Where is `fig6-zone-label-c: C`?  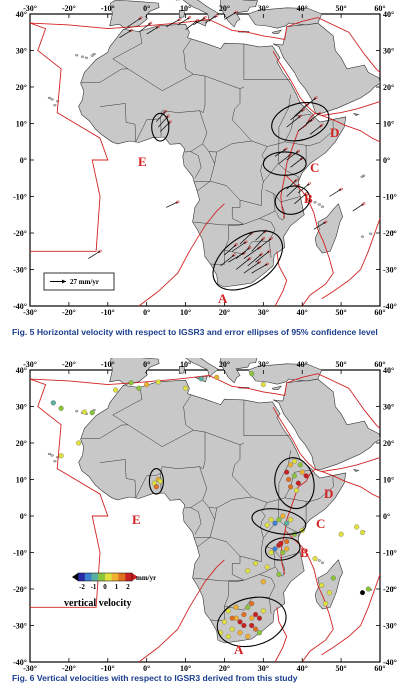 fig6-zone-label-c: C is located at coordinates (320, 523).